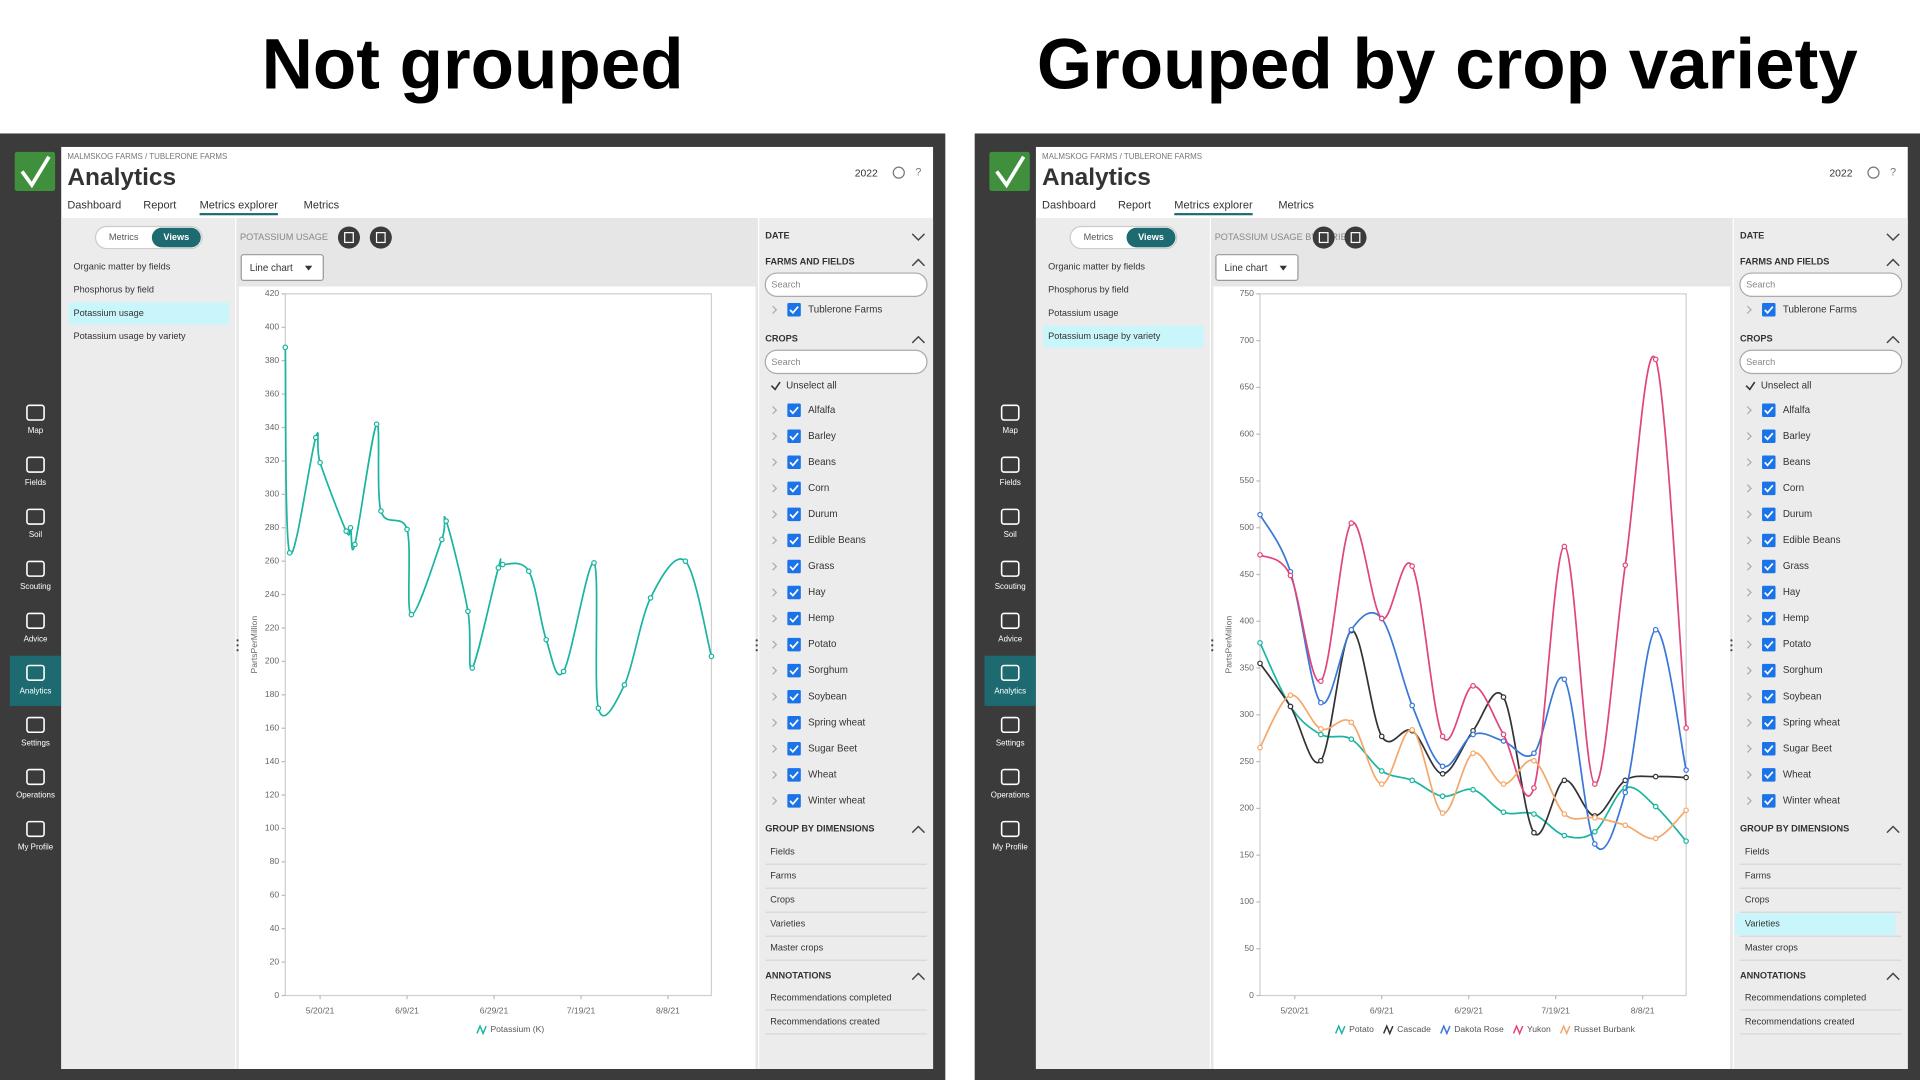  I want to click on nav-label: Soil, so click(1010, 534).